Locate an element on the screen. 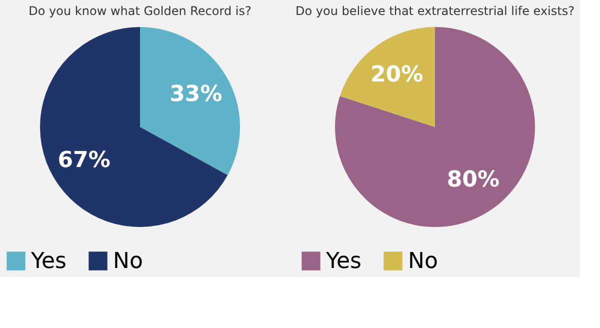 The width and height of the screenshot is (600, 328). data-label: 33% is located at coordinates (196, 94).